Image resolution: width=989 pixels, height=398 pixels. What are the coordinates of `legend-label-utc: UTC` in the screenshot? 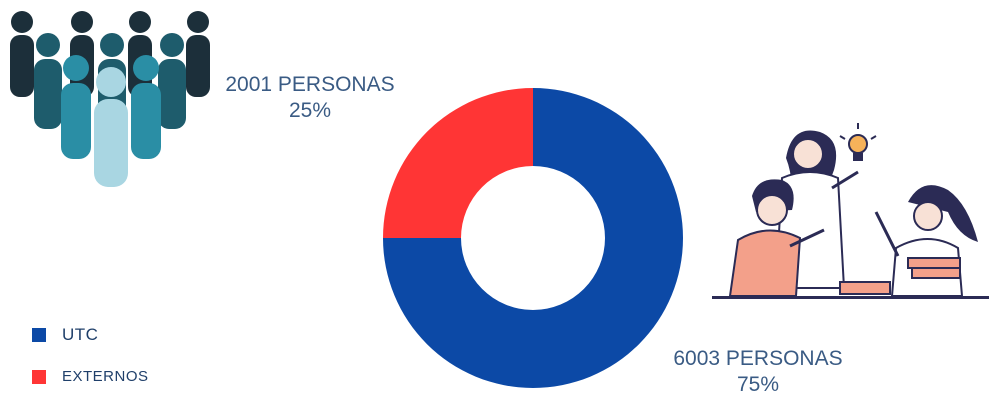 It's located at (80, 334).